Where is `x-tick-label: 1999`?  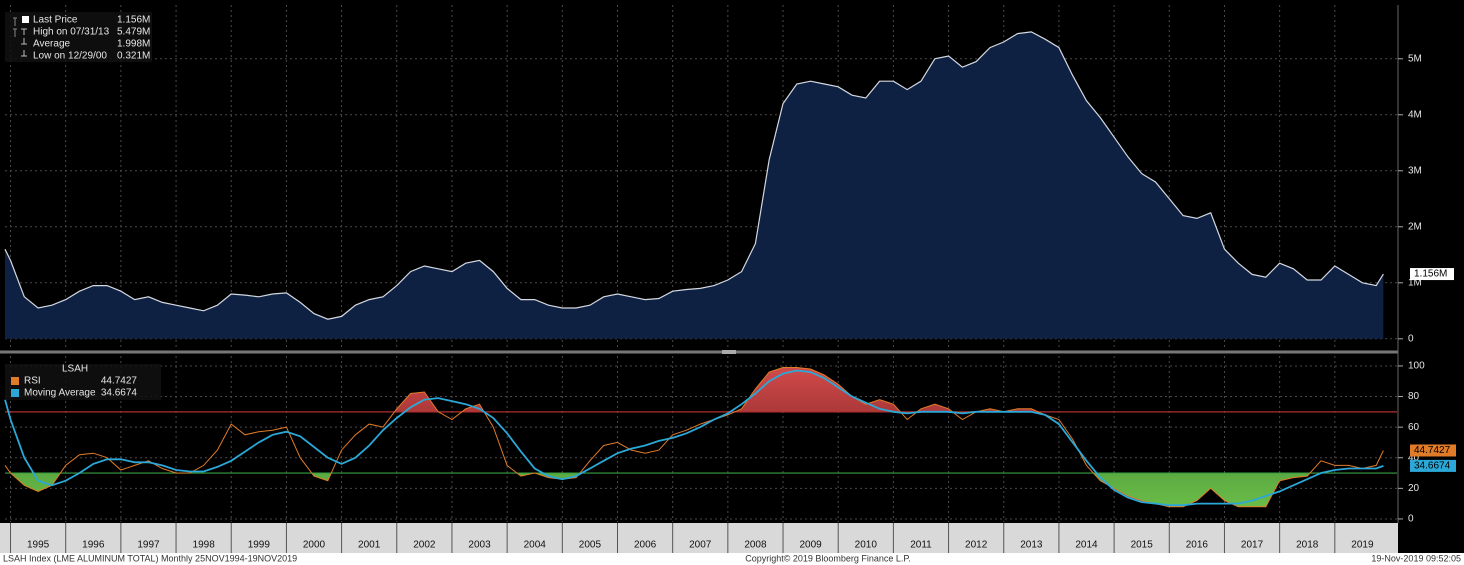 x-tick-label: 1999 is located at coordinates (259, 545).